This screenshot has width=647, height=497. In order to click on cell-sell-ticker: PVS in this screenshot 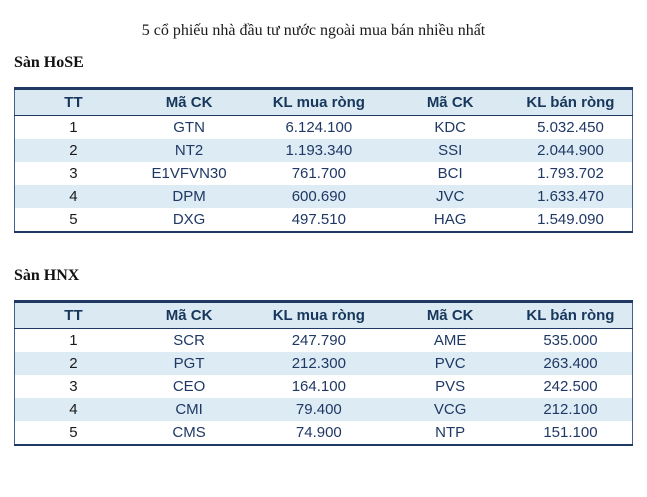, I will do `click(450, 386)`.